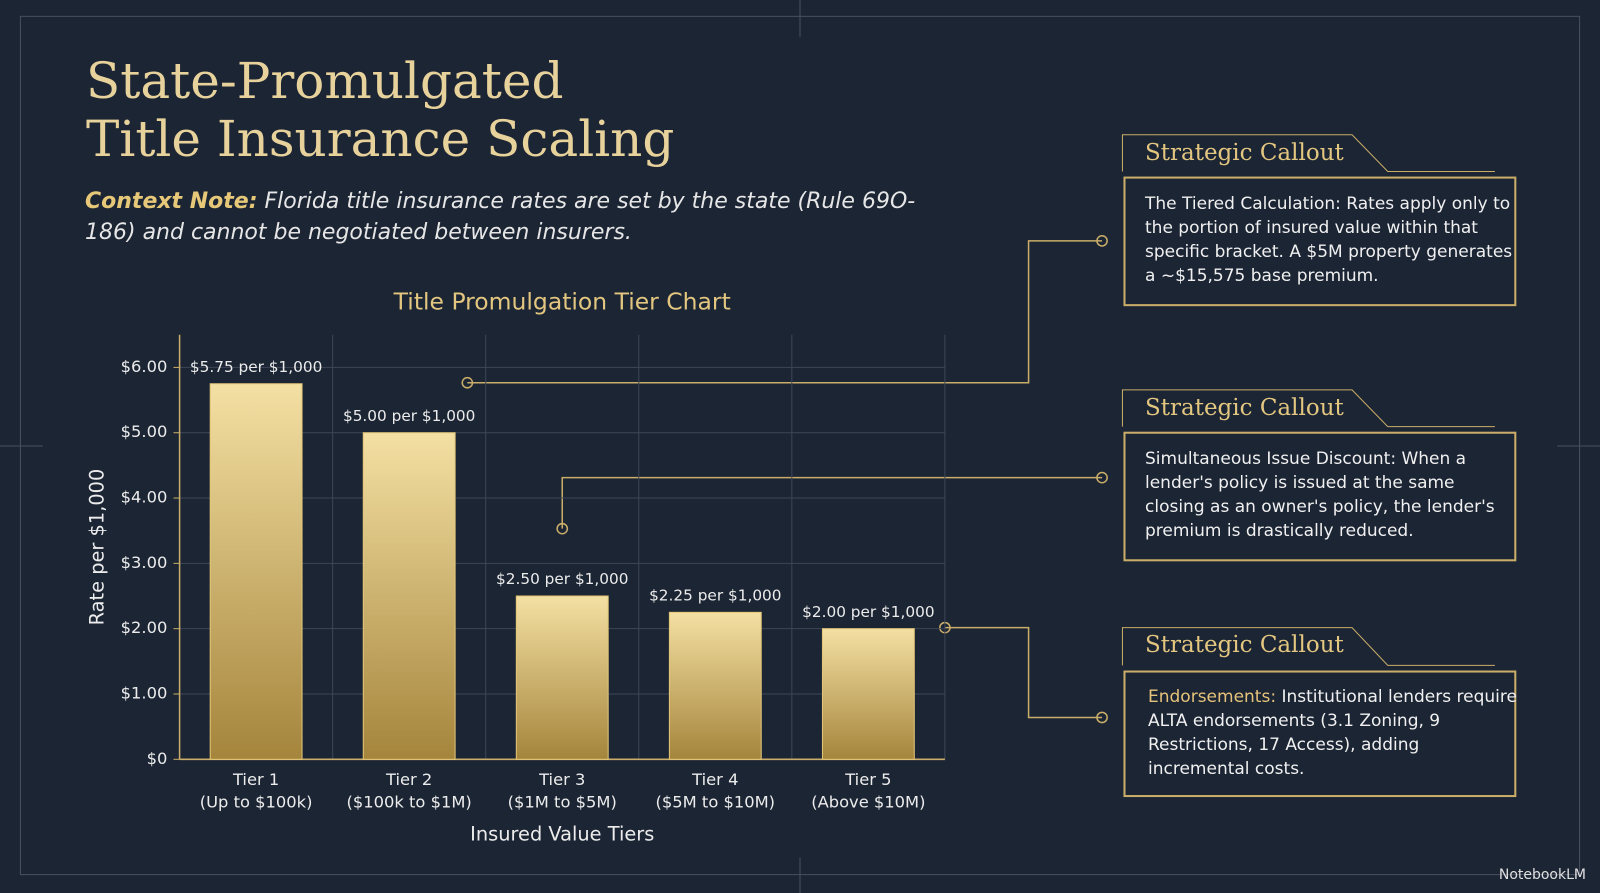 This screenshot has height=893, width=1600. I want to click on y-tick-label: $1.00, so click(144, 692).